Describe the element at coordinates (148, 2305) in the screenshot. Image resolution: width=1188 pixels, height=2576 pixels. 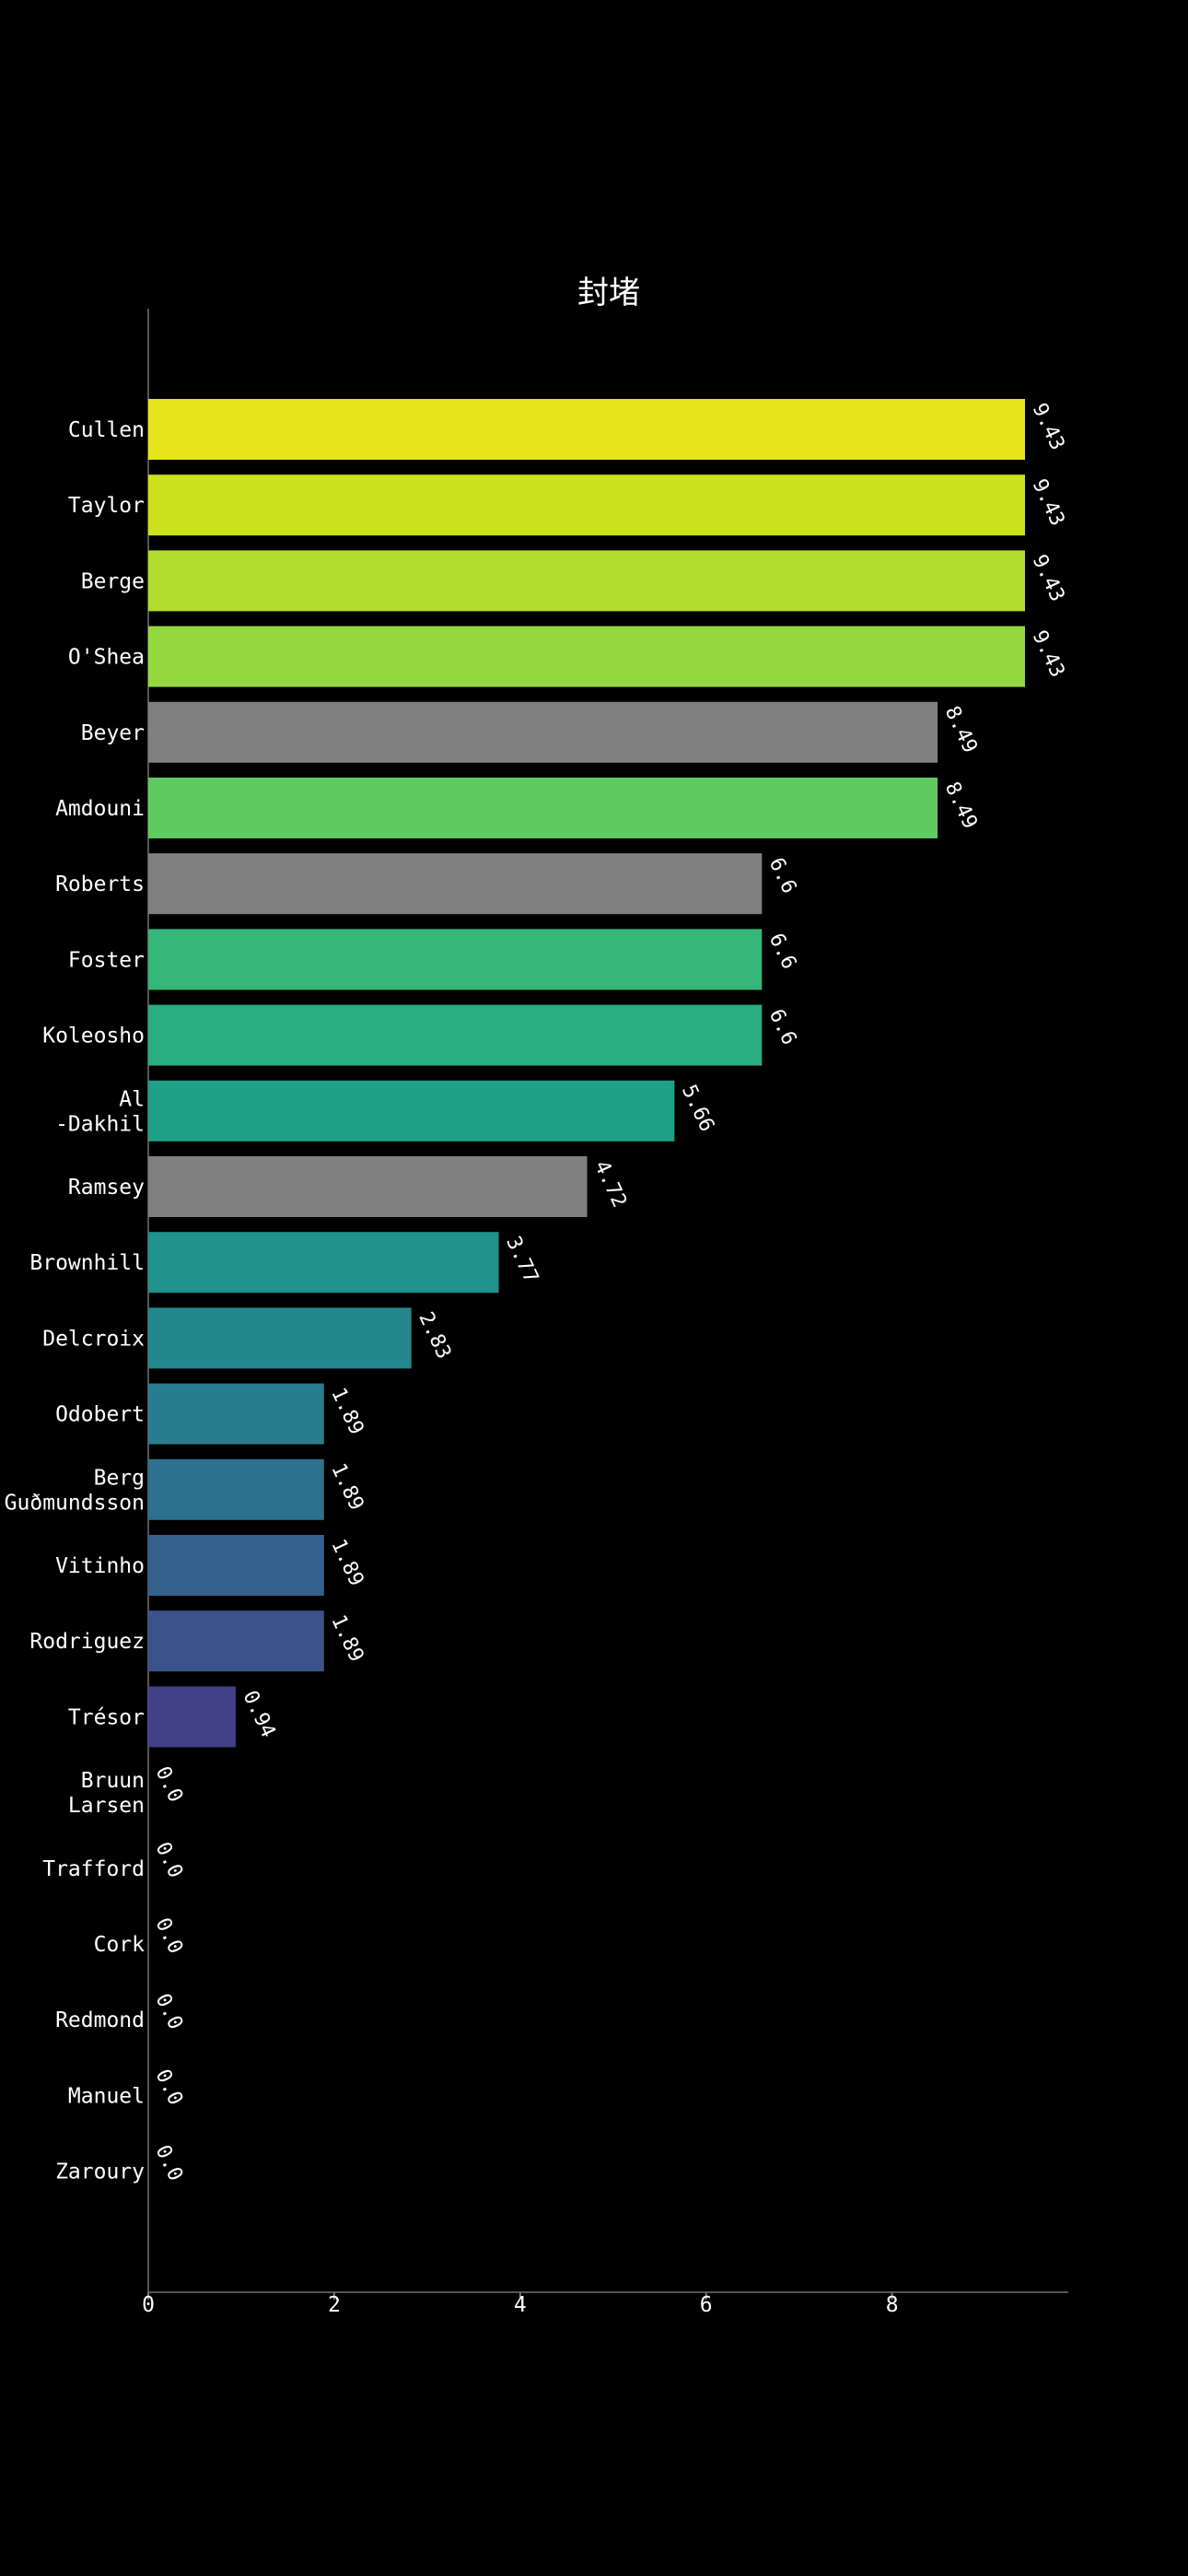
I see `x-tick-label: 0` at that location.